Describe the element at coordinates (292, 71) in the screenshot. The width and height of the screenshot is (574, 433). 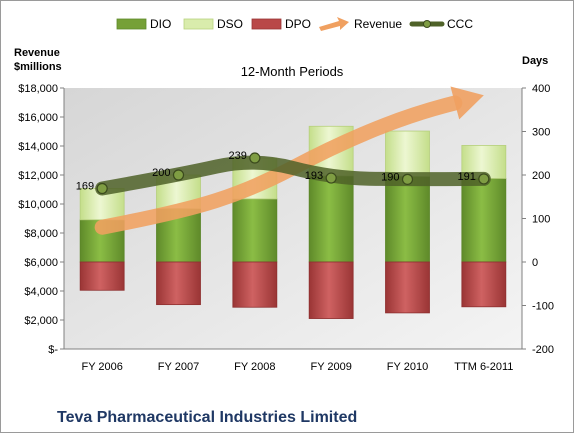
I see `chart-subtitle: 12-Month Periods` at that location.